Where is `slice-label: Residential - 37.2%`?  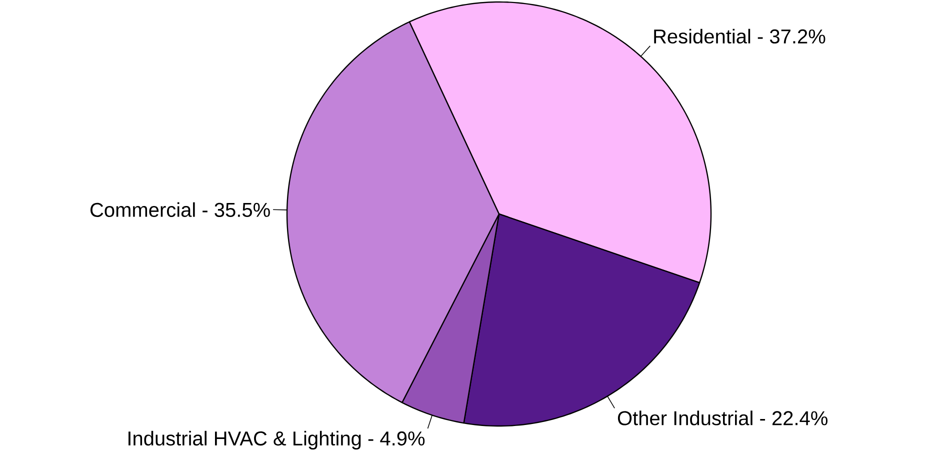 slice-label: Residential - 37.2% is located at coordinates (740, 36).